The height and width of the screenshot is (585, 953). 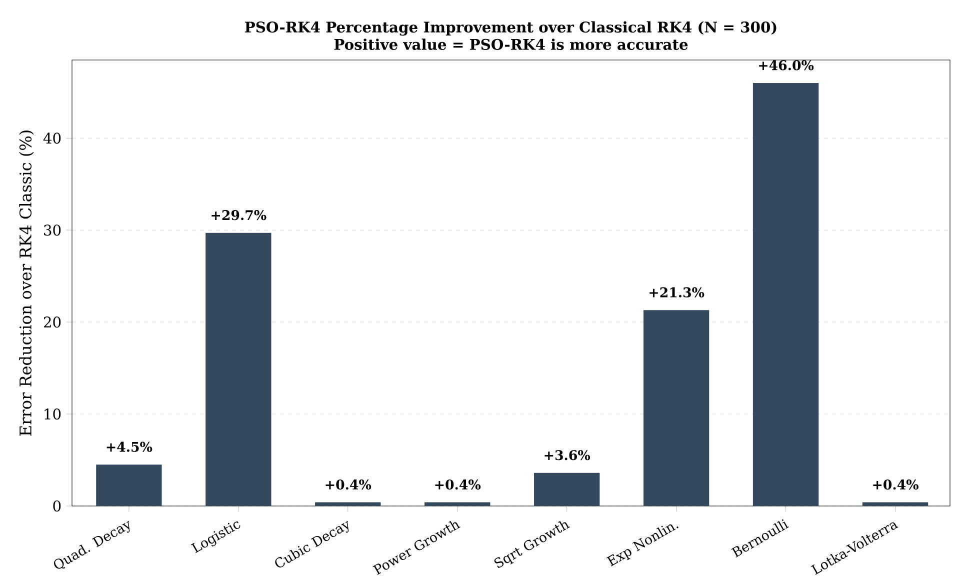 What do you see at coordinates (52, 138) in the screenshot?
I see `y-tick-label: 40` at bounding box center [52, 138].